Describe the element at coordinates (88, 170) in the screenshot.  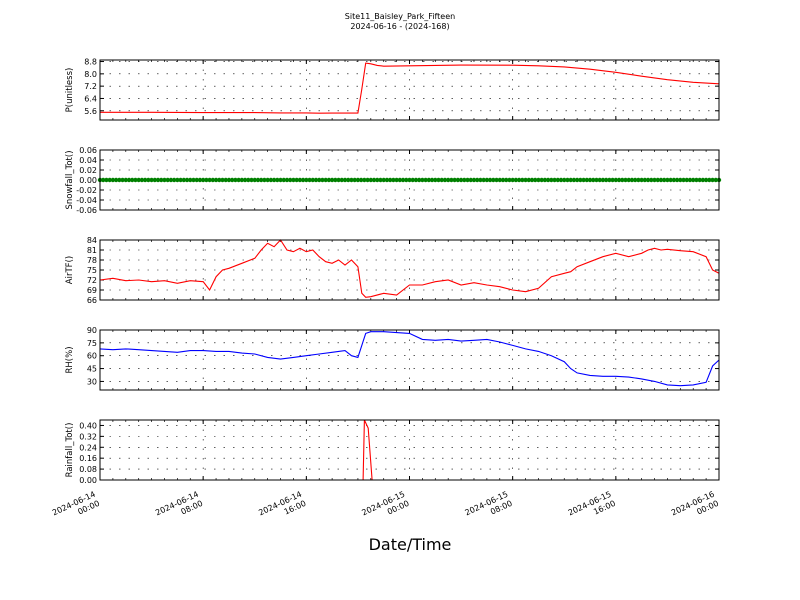
I see `y-tick-label: 0.02` at that location.